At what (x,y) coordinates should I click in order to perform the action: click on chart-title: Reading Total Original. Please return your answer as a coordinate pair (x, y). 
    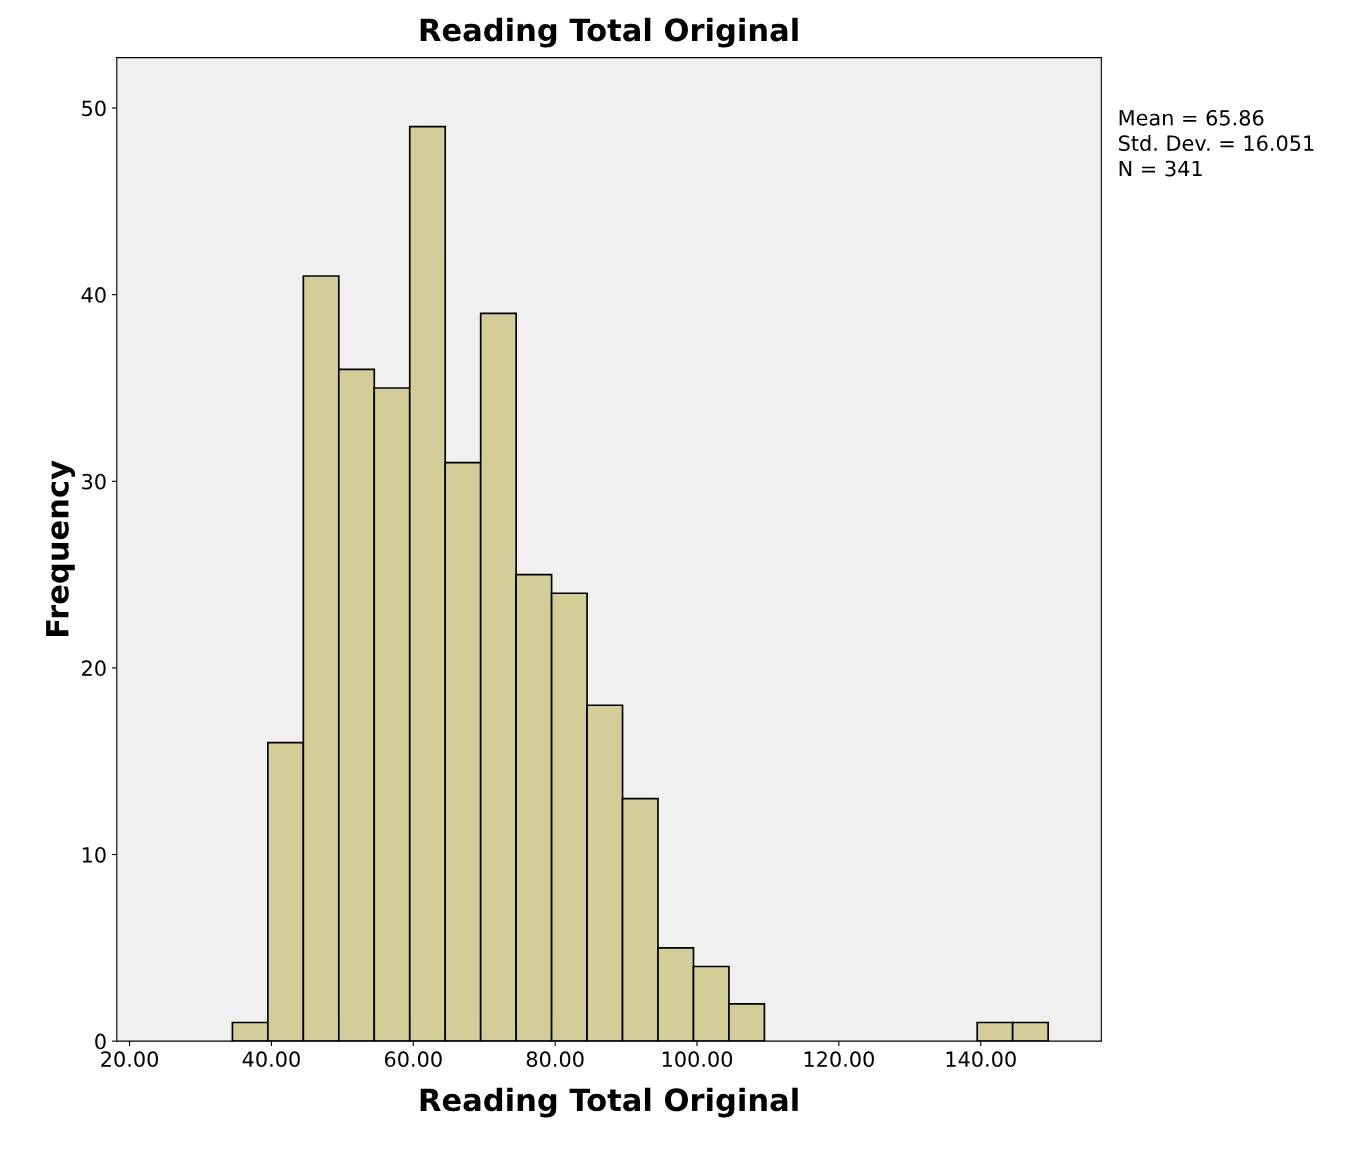
    Looking at the image, I should click on (609, 32).